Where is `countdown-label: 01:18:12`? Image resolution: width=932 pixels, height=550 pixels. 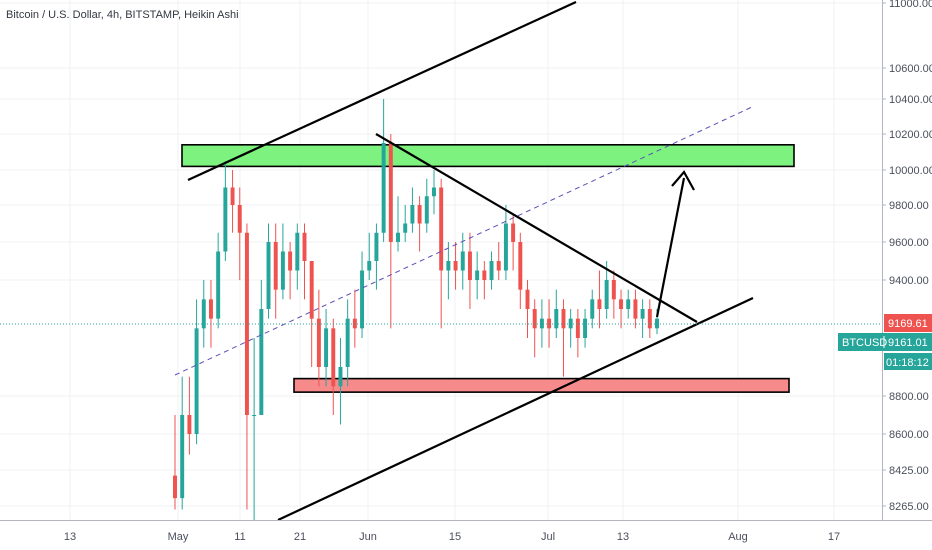
countdown-label: 01:18:12 is located at coordinates (907, 363).